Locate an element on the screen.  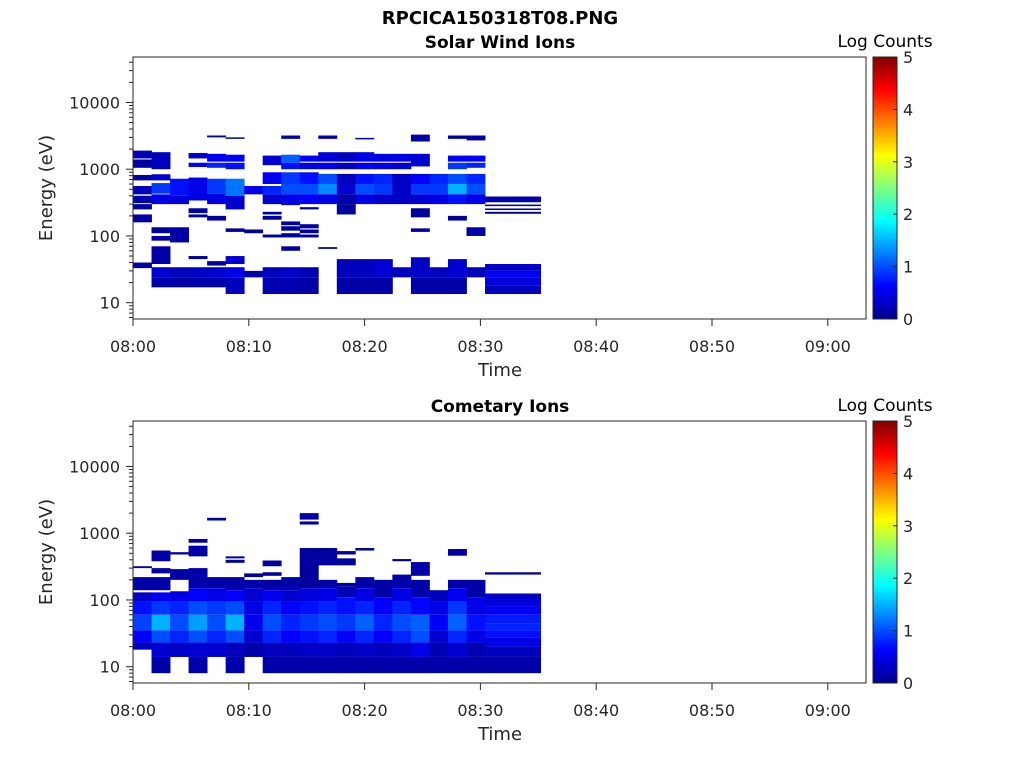
y-tick-label: 10000 is located at coordinates (94, 466).